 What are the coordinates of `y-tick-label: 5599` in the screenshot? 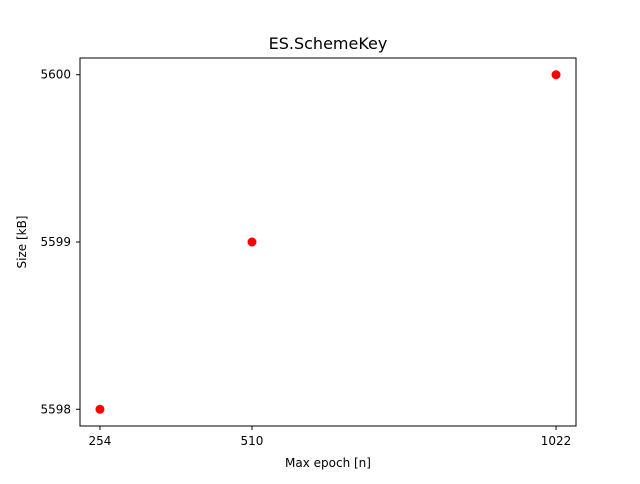 It's located at (55, 242).